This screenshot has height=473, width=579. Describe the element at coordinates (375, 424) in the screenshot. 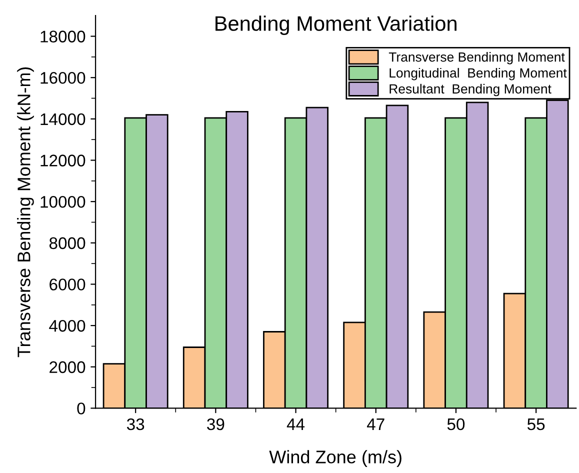

I see `x-tick-label: 47` at that location.